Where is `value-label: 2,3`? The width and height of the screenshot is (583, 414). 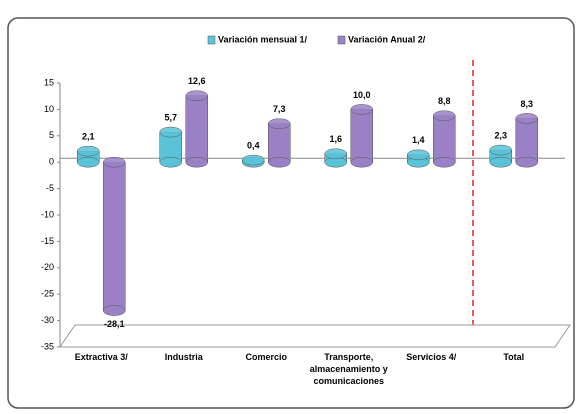
value-label: 2,3 is located at coordinates (500, 135).